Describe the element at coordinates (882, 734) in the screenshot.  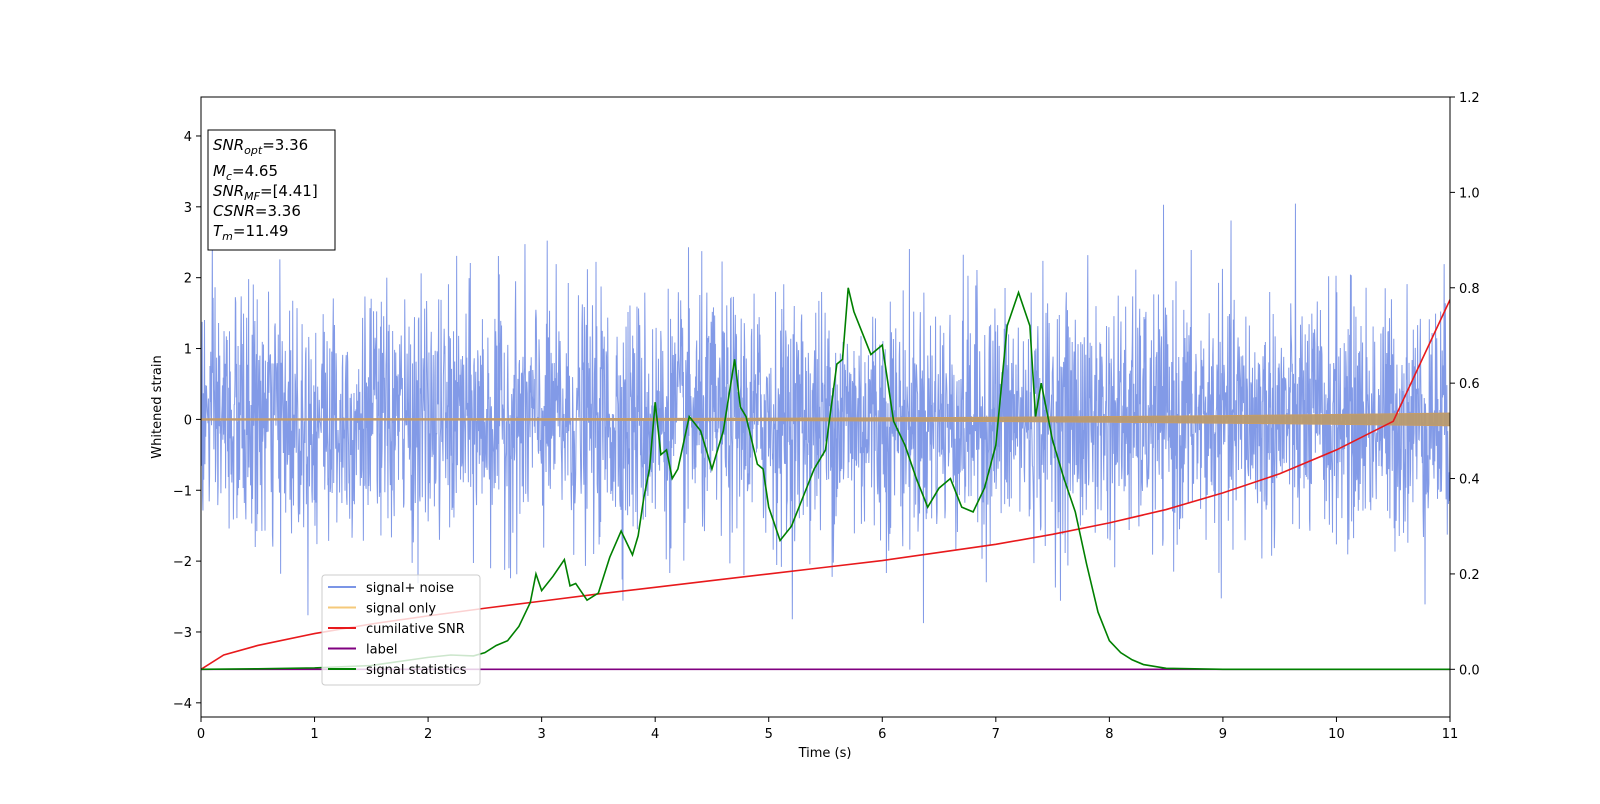
I see `x-tick-label: 6` at that location.